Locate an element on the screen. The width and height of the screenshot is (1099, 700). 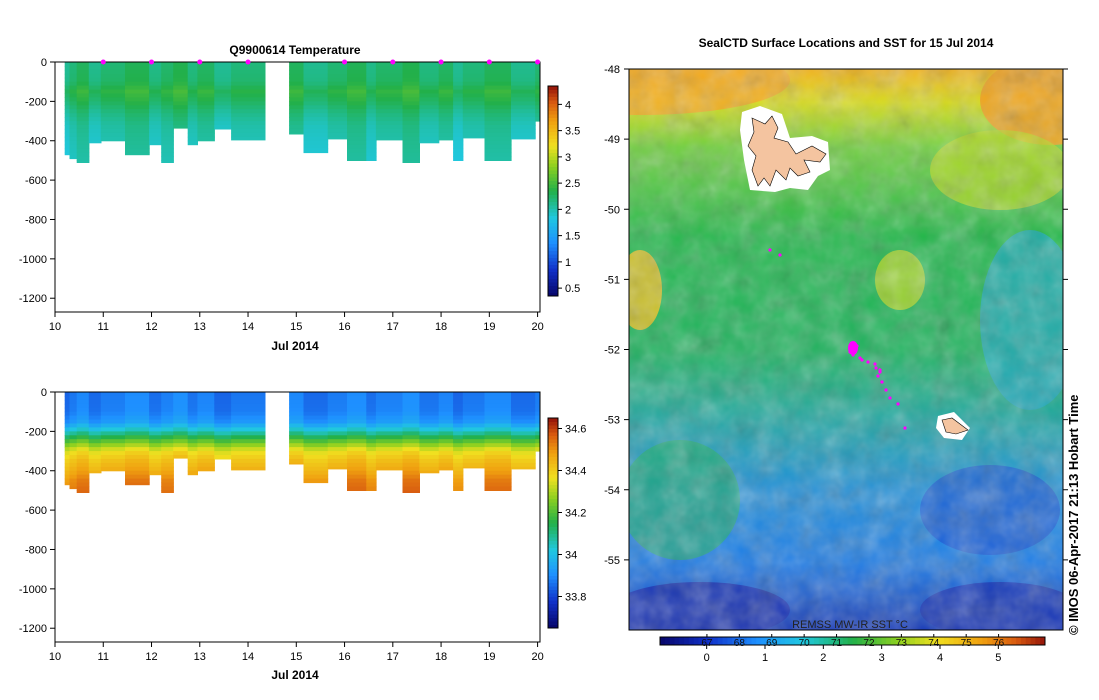
salinity-colorbar: 33.8 34 34.2 34.4 34.6 is located at coordinates (566, 523).